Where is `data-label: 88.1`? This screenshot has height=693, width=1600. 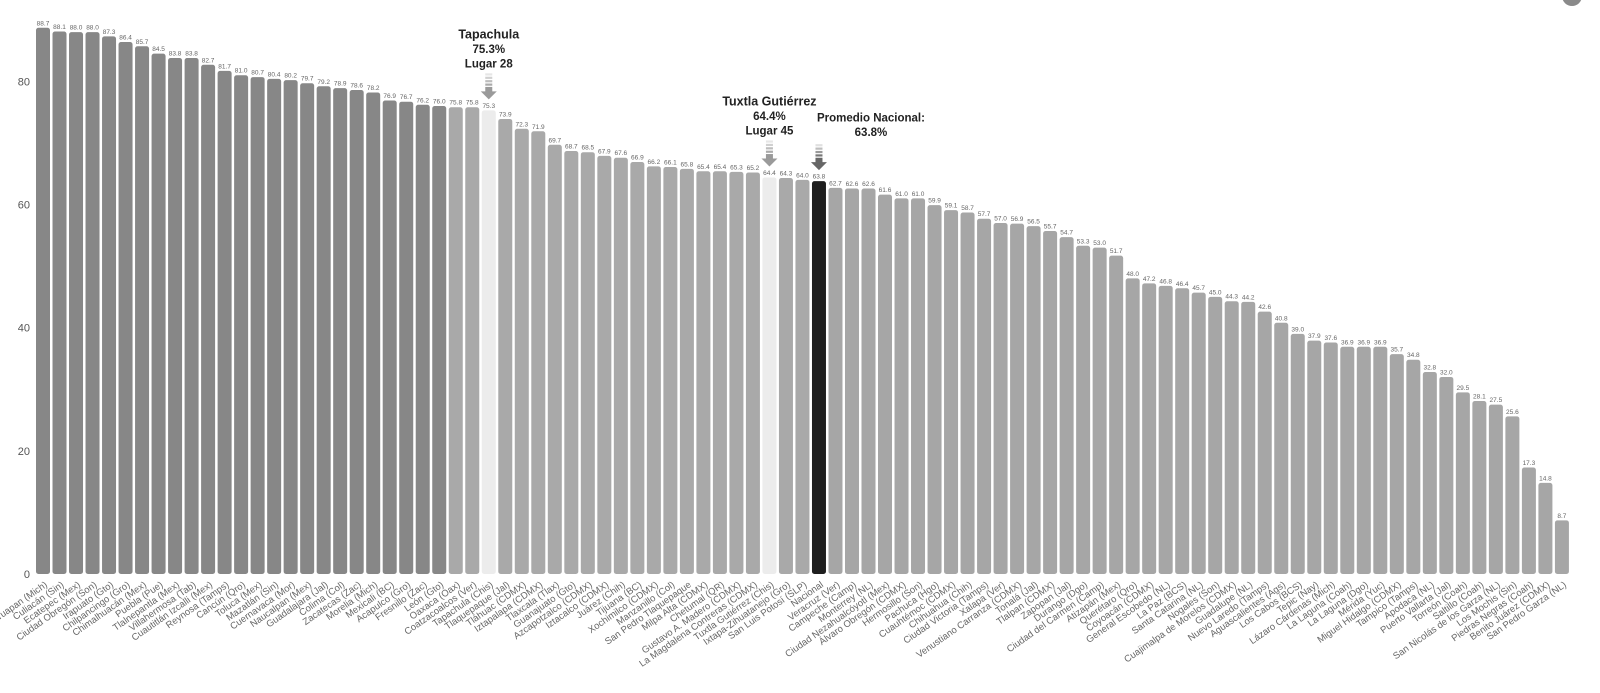
data-label: 88.1 is located at coordinates (59, 27).